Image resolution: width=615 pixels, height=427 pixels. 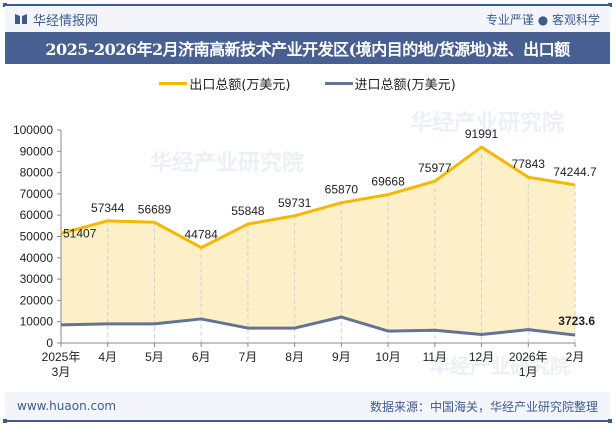 What do you see at coordinates (61, 357) in the screenshot?
I see `x-tick-label: 2025年` at bounding box center [61, 357].